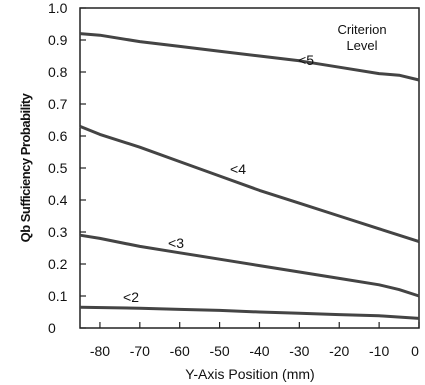 The image size is (425, 385). I want to click on y-tick-label: 0.8, so click(58, 72).